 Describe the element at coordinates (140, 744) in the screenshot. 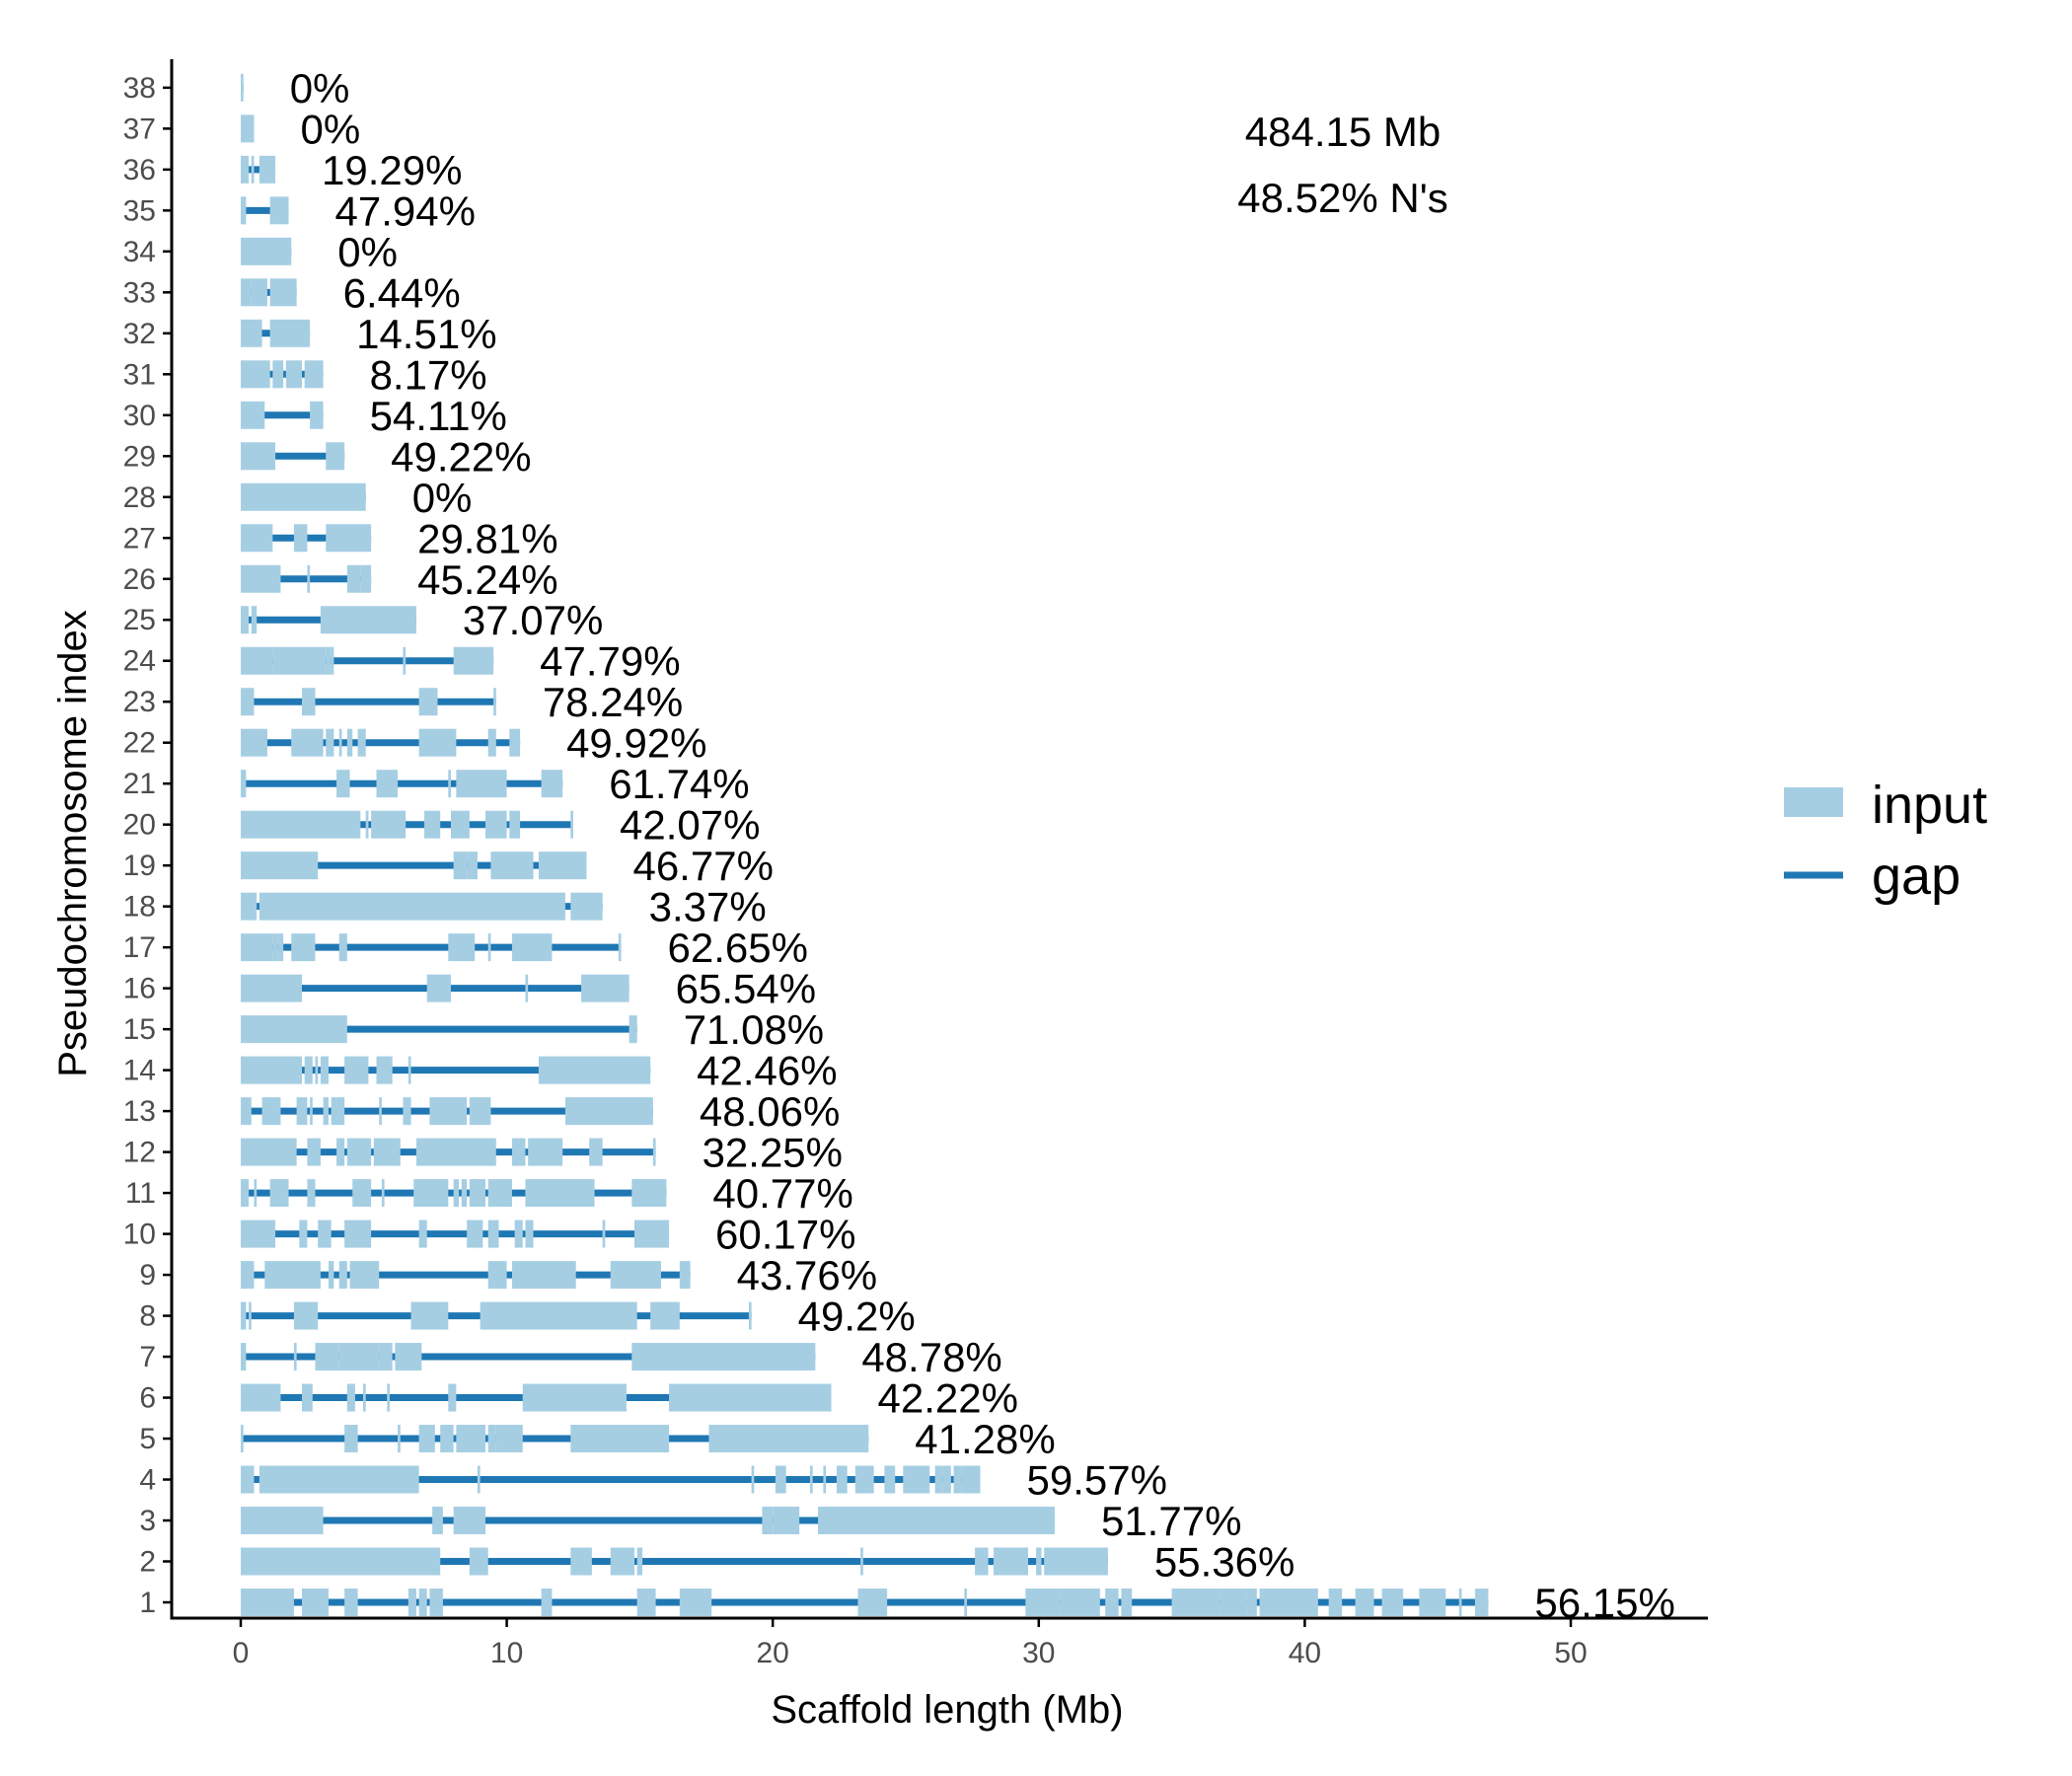

I see `y-tick-label: 22` at that location.